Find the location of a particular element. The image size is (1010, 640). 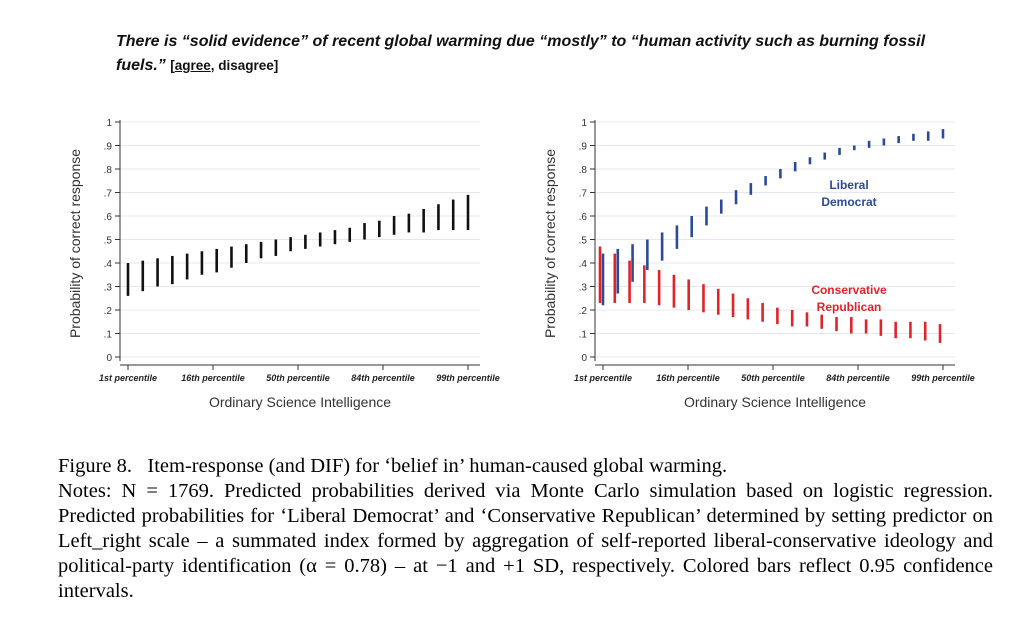

response-options: [agree, disagree] is located at coordinates (224, 65).